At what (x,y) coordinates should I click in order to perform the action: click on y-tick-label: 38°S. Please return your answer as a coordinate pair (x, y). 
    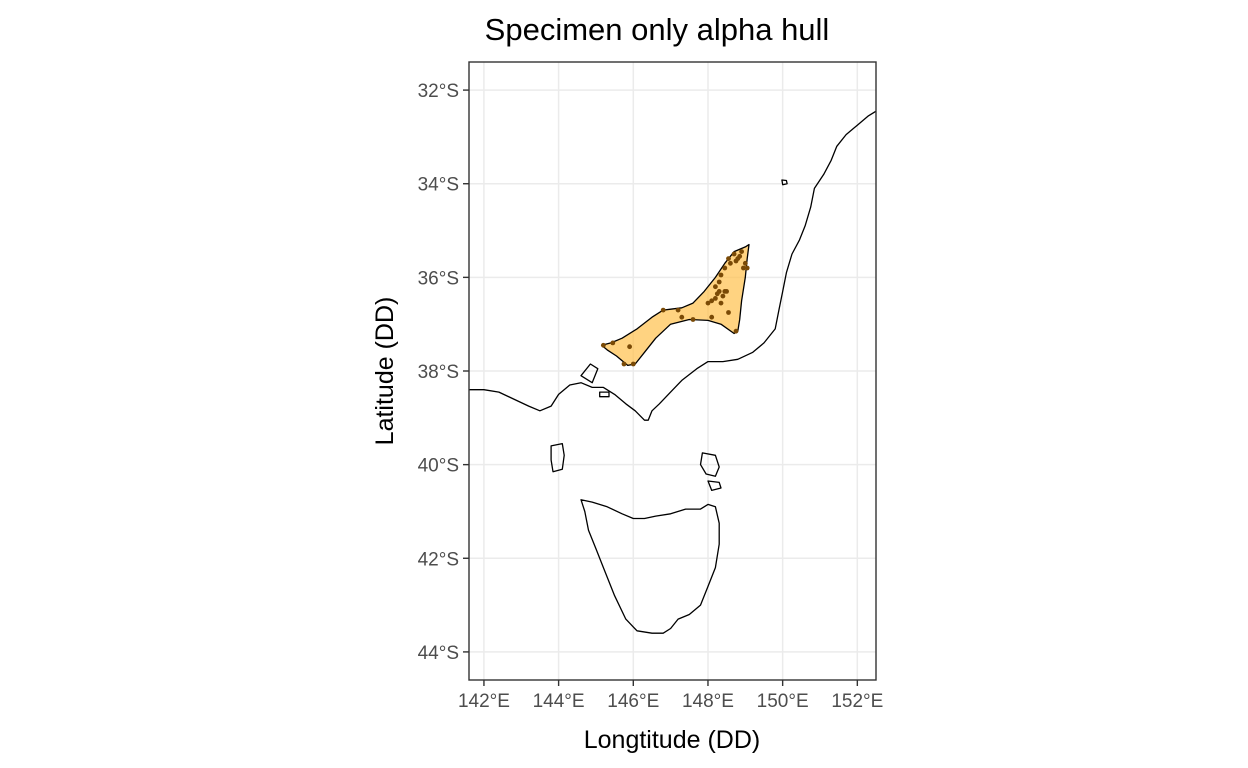
    Looking at the image, I should click on (438, 372).